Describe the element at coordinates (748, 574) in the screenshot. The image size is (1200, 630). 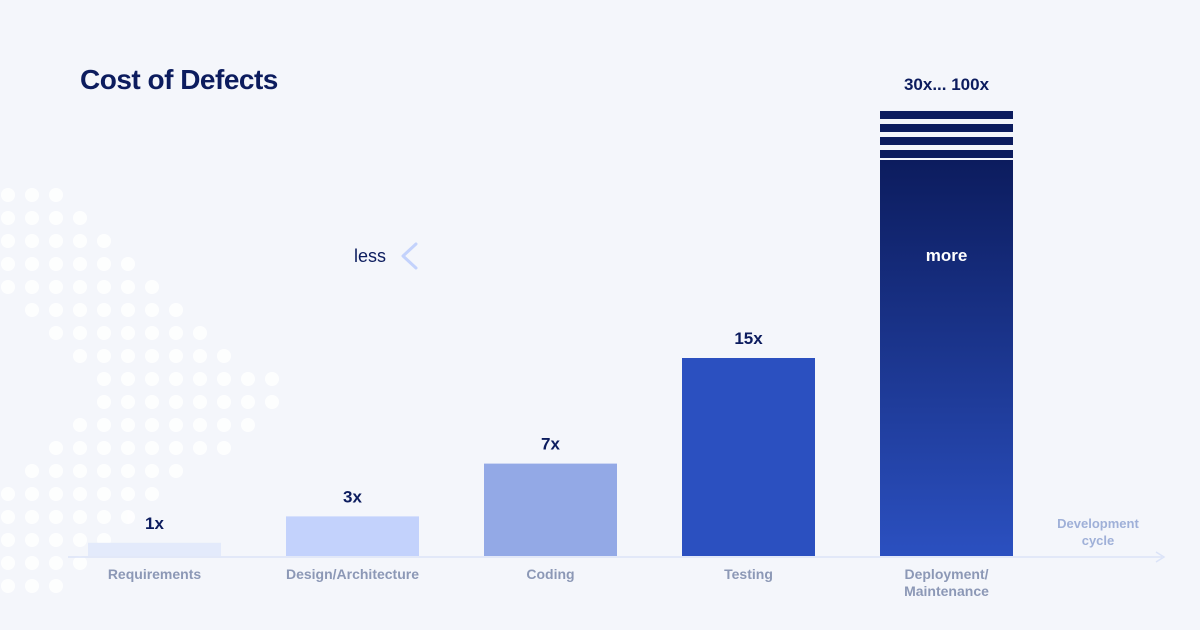
I see `x-tick-label: Testing` at that location.